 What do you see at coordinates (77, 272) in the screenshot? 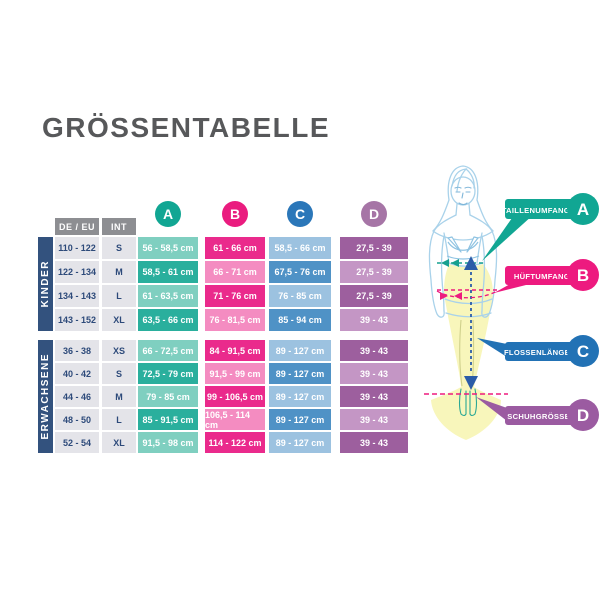
I see `cell-de-eu: 122 - 134` at bounding box center [77, 272].